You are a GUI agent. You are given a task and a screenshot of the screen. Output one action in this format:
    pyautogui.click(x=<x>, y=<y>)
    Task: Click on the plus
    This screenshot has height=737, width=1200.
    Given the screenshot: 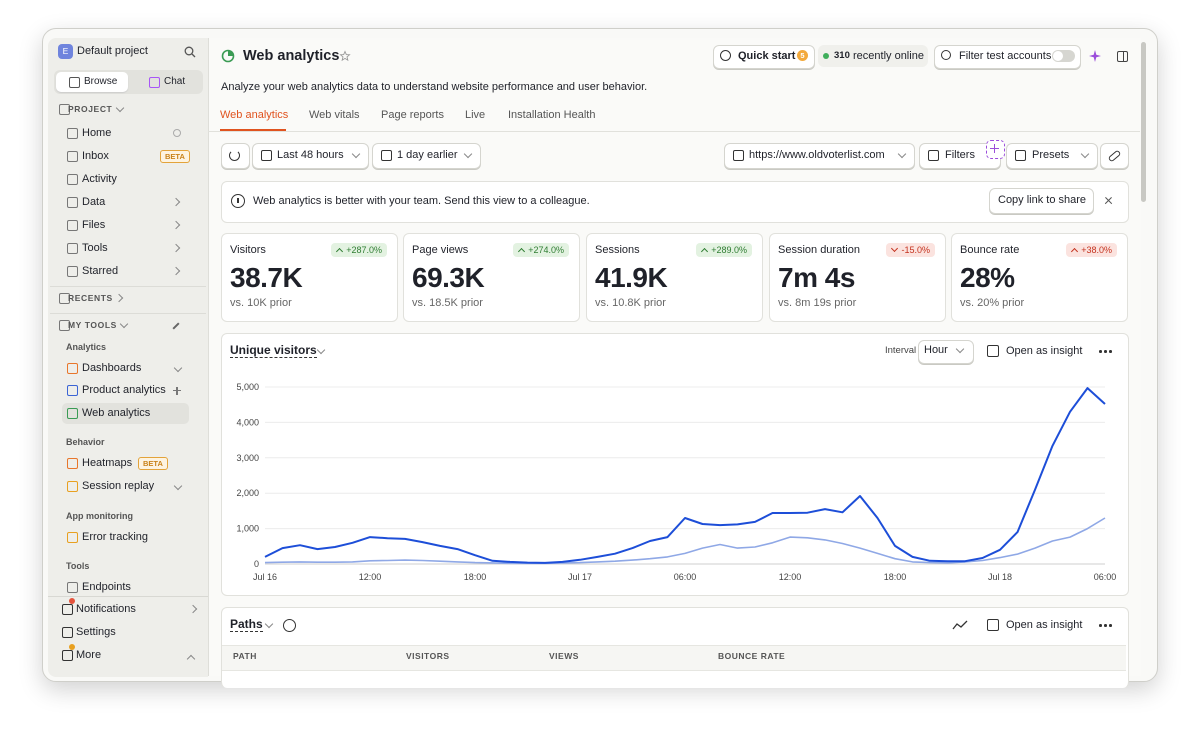 What is the action you would take?
    pyautogui.click(x=995, y=148)
    